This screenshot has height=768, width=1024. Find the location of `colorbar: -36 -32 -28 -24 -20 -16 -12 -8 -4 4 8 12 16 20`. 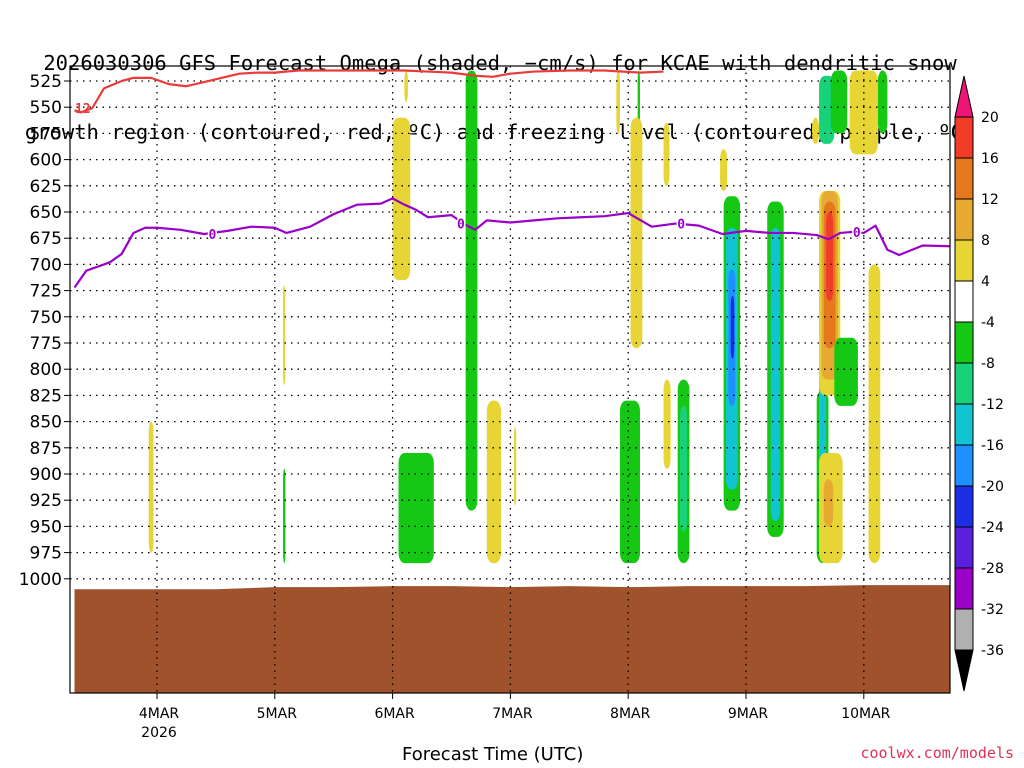

colorbar: -36 -32 -28 -24 -20 -16 -12 -8 -4 4 8 12 16 20 is located at coordinates (979, 383).